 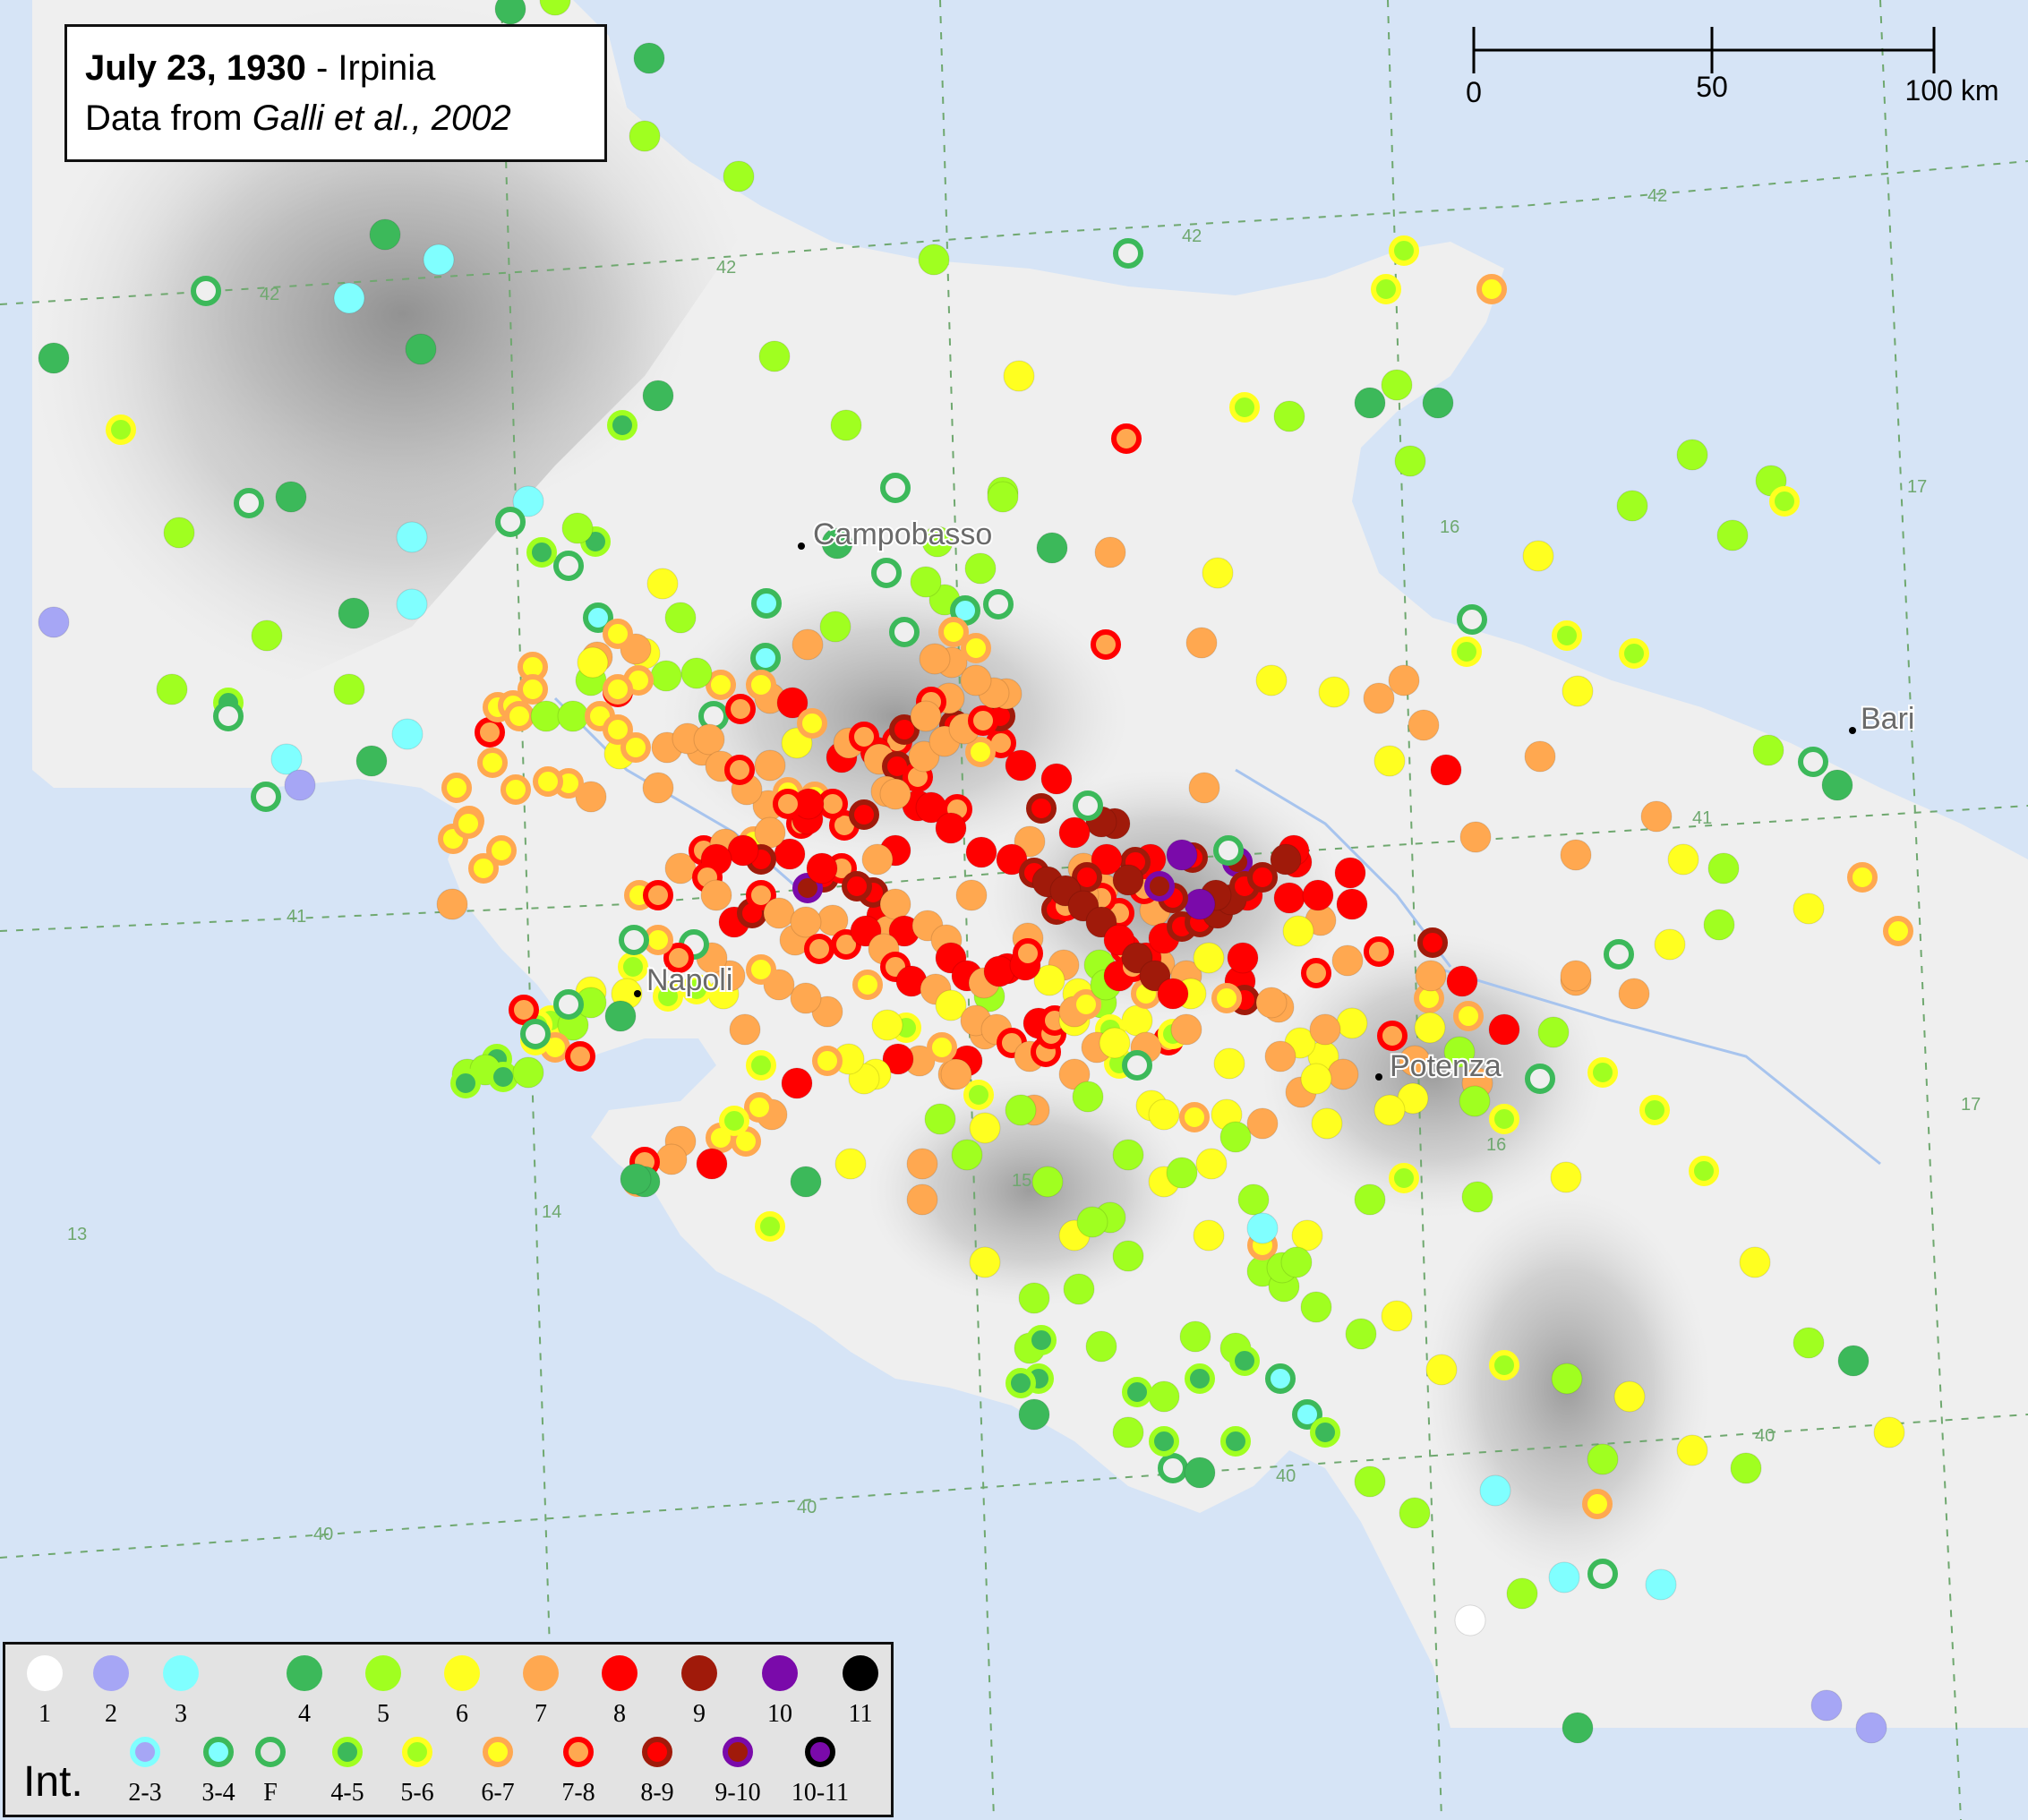 I want to click on scale-label-100: 100 km, so click(x=1952, y=91).